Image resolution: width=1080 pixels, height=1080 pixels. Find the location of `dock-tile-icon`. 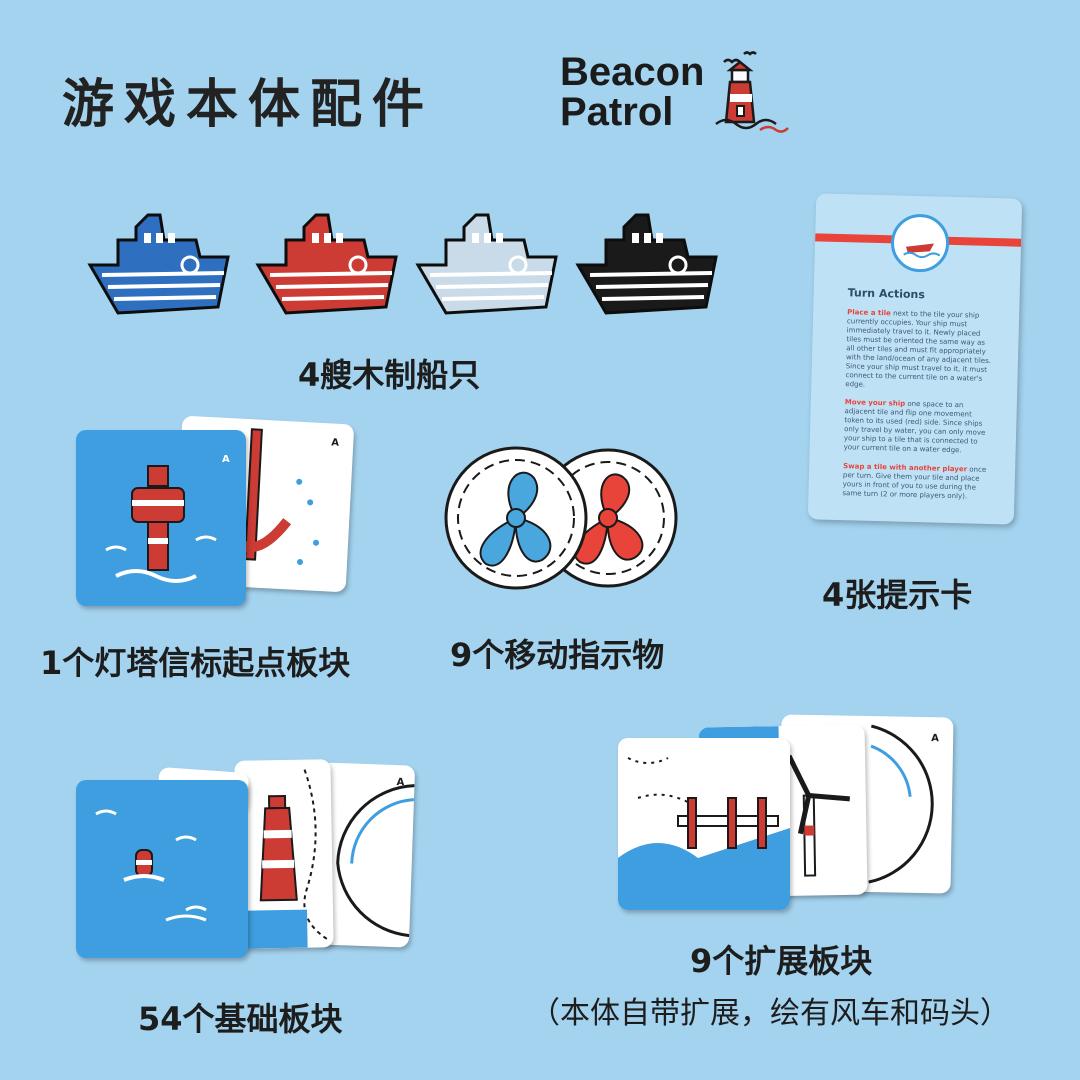

dock-tile-icon is located at coordinates (704, 833).